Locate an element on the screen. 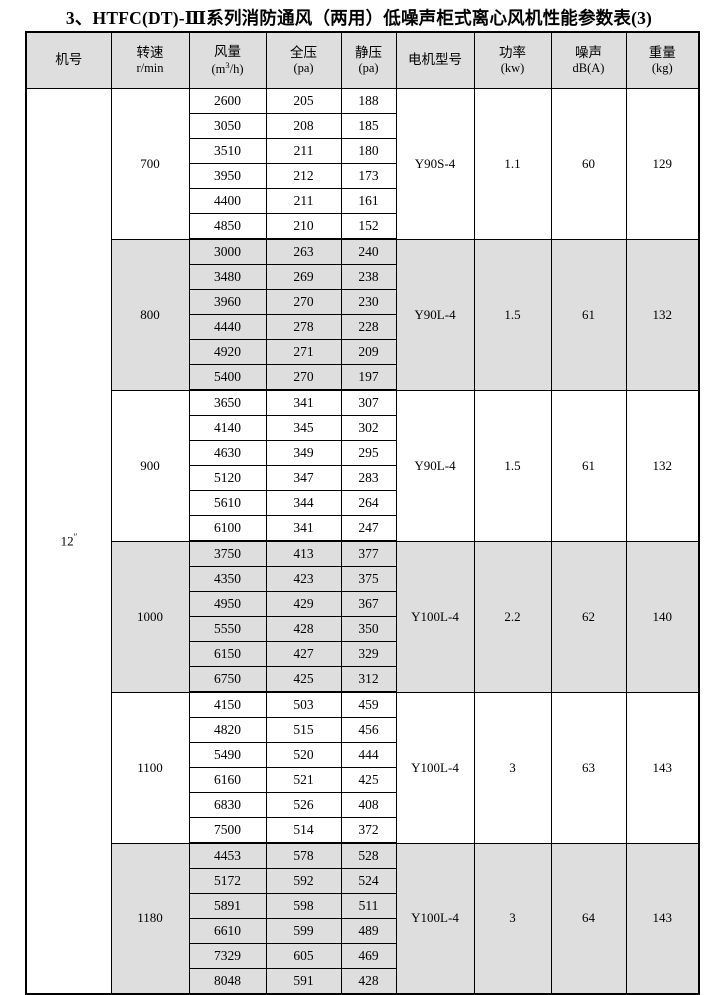 The image size is (718, 995). total-pressure-cell: 347 is located at coordinates (303, 478).